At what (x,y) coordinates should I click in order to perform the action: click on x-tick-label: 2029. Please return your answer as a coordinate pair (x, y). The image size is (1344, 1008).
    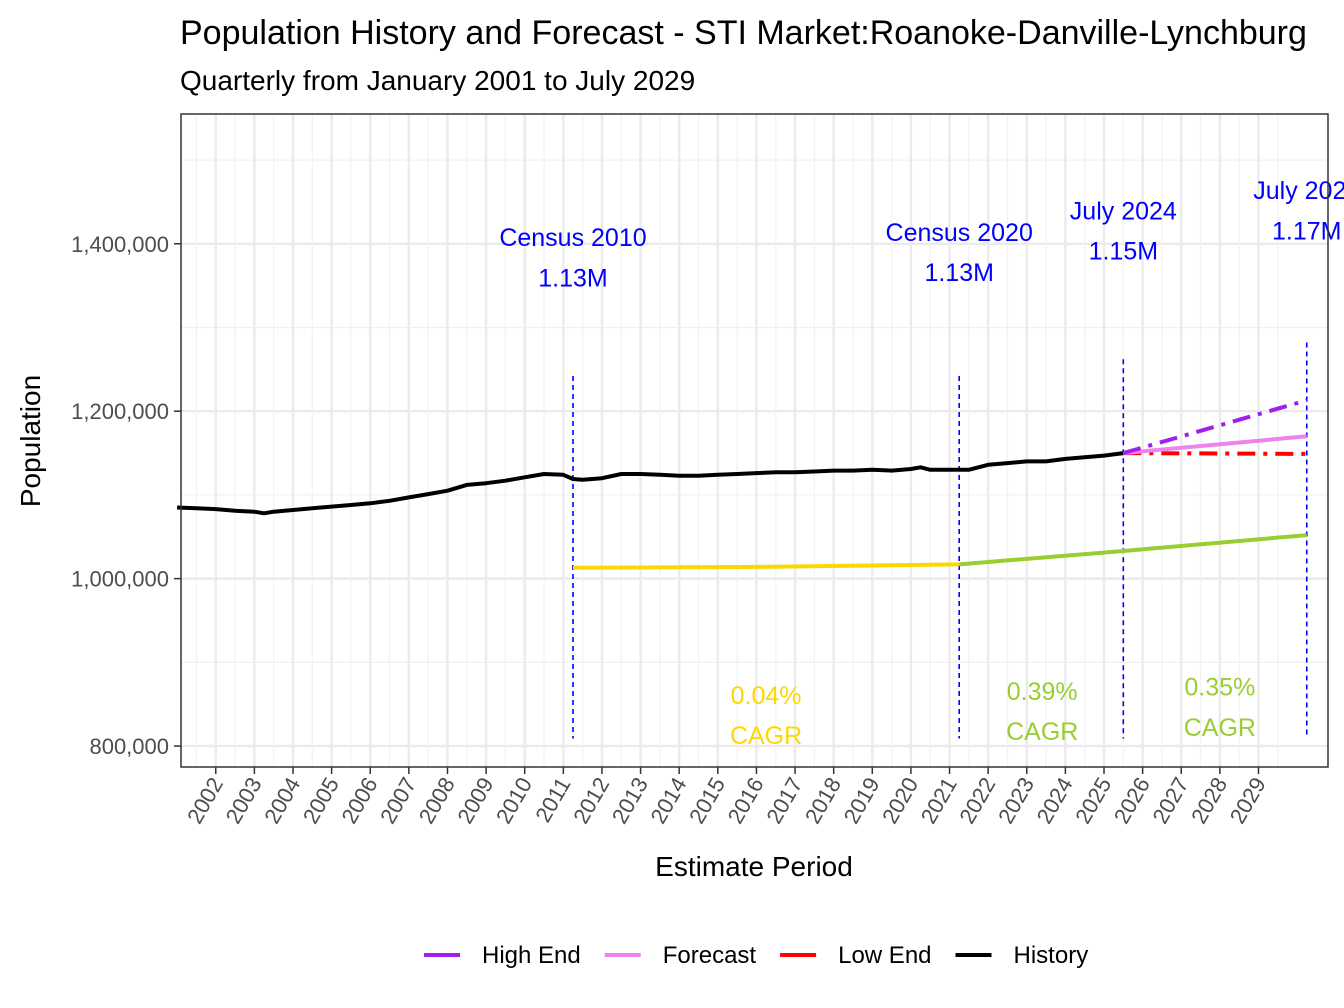
    Looking at the image, I should click on (1248, 800).